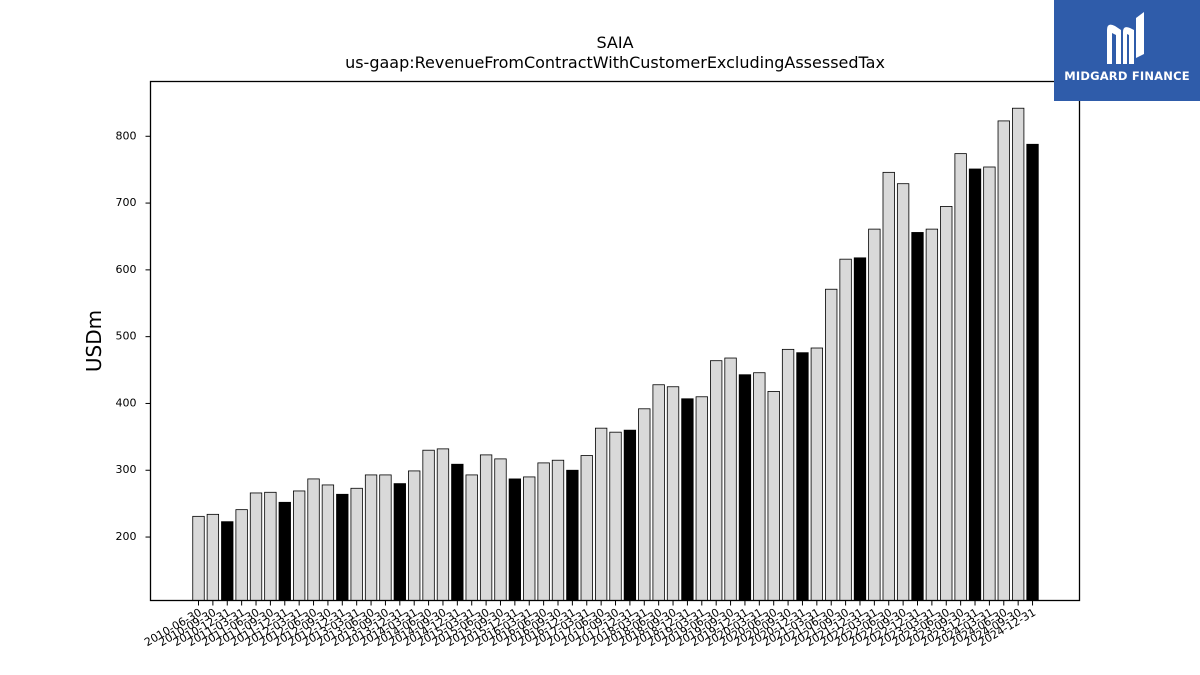 This screenshot has height=675, width=1200. I want to click on y-tick-label: 500, so click(126, 336).